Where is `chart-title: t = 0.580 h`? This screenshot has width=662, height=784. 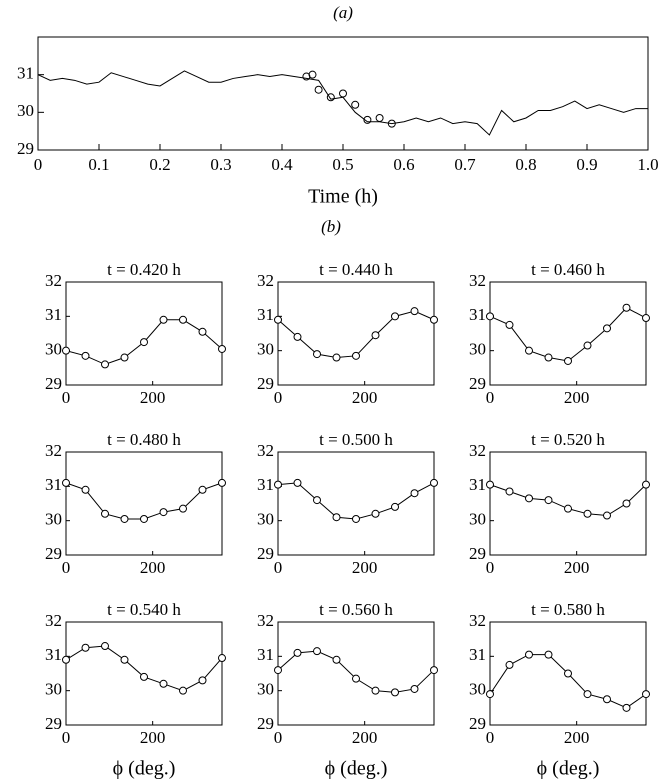
chart-title: t = 0.580 h is located at coordinates (568, 609).